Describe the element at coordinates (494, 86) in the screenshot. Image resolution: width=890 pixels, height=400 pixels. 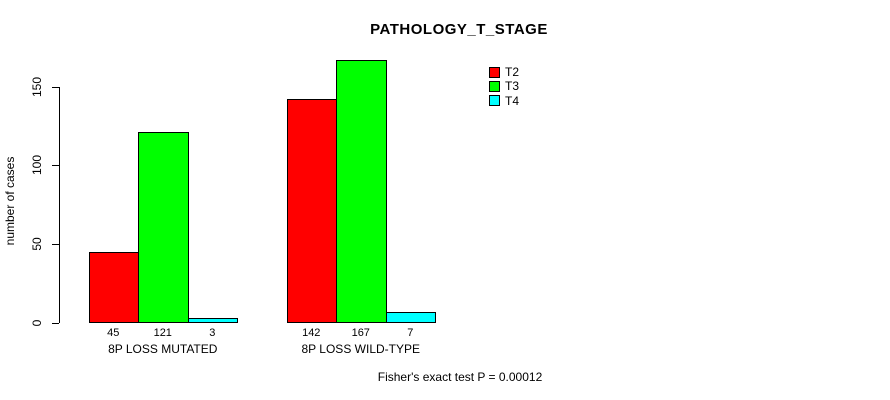
I see `legend-swatch-t3` at that location.